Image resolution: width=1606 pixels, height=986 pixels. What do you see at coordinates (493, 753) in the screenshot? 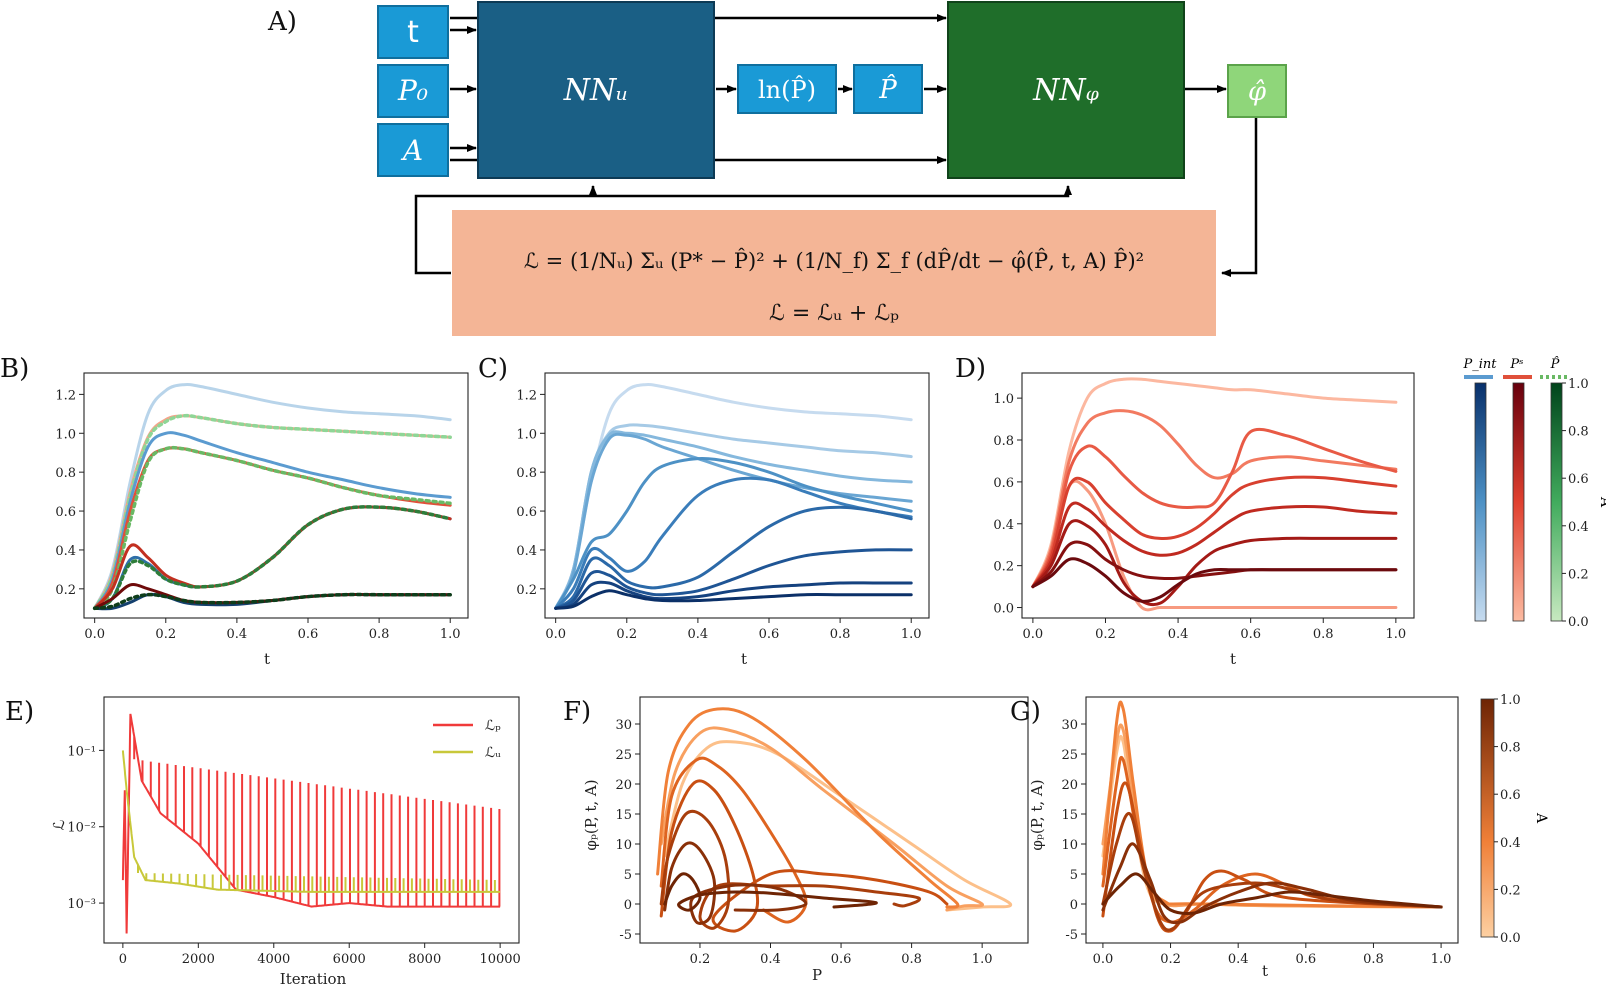
I see `legend-e-lu: ℒᵤ` at bounding box center [493, 753].